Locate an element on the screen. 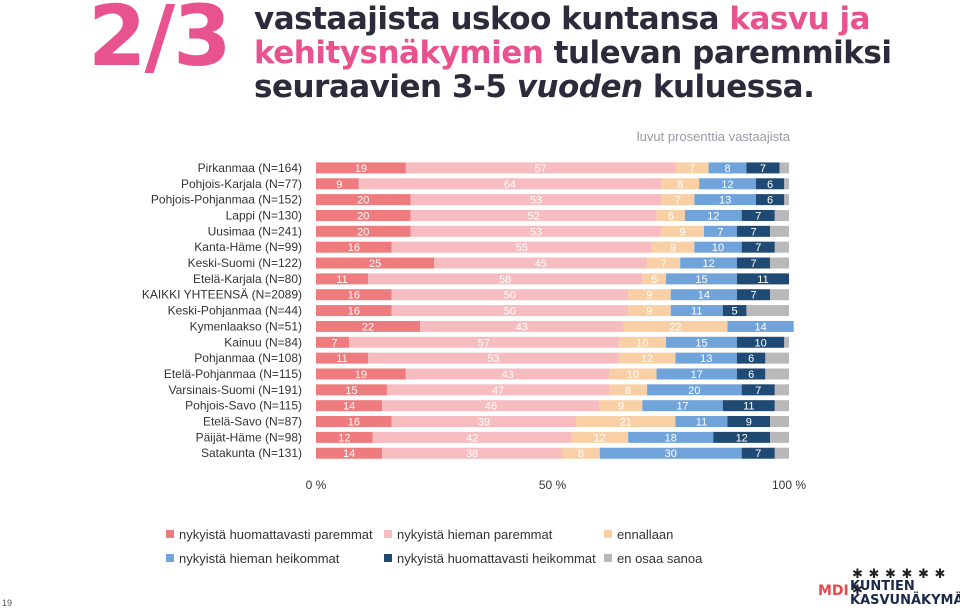 Image resolution: width=960 pixels, height=611 pixels. data-label: 20 is located at coordinates (363, 232).